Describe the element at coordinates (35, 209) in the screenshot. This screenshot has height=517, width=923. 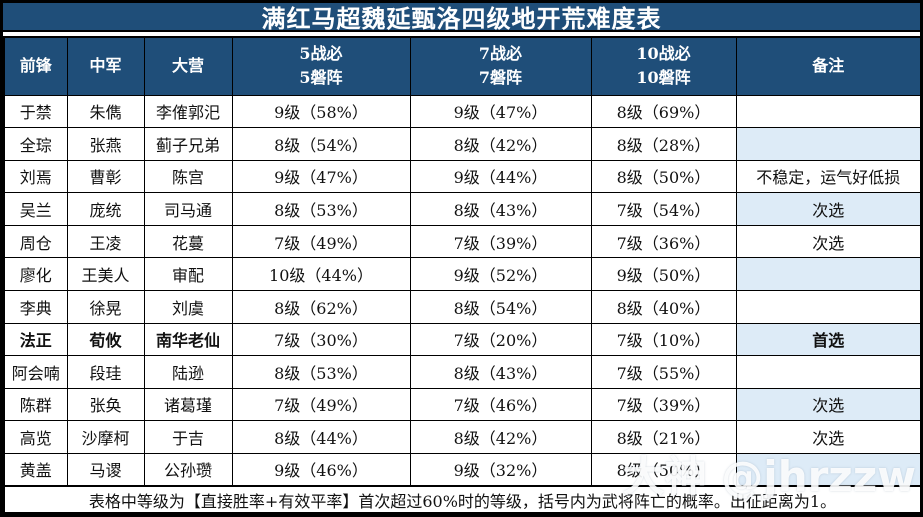
I see `cell-vanguard: 吴兰` at that location.